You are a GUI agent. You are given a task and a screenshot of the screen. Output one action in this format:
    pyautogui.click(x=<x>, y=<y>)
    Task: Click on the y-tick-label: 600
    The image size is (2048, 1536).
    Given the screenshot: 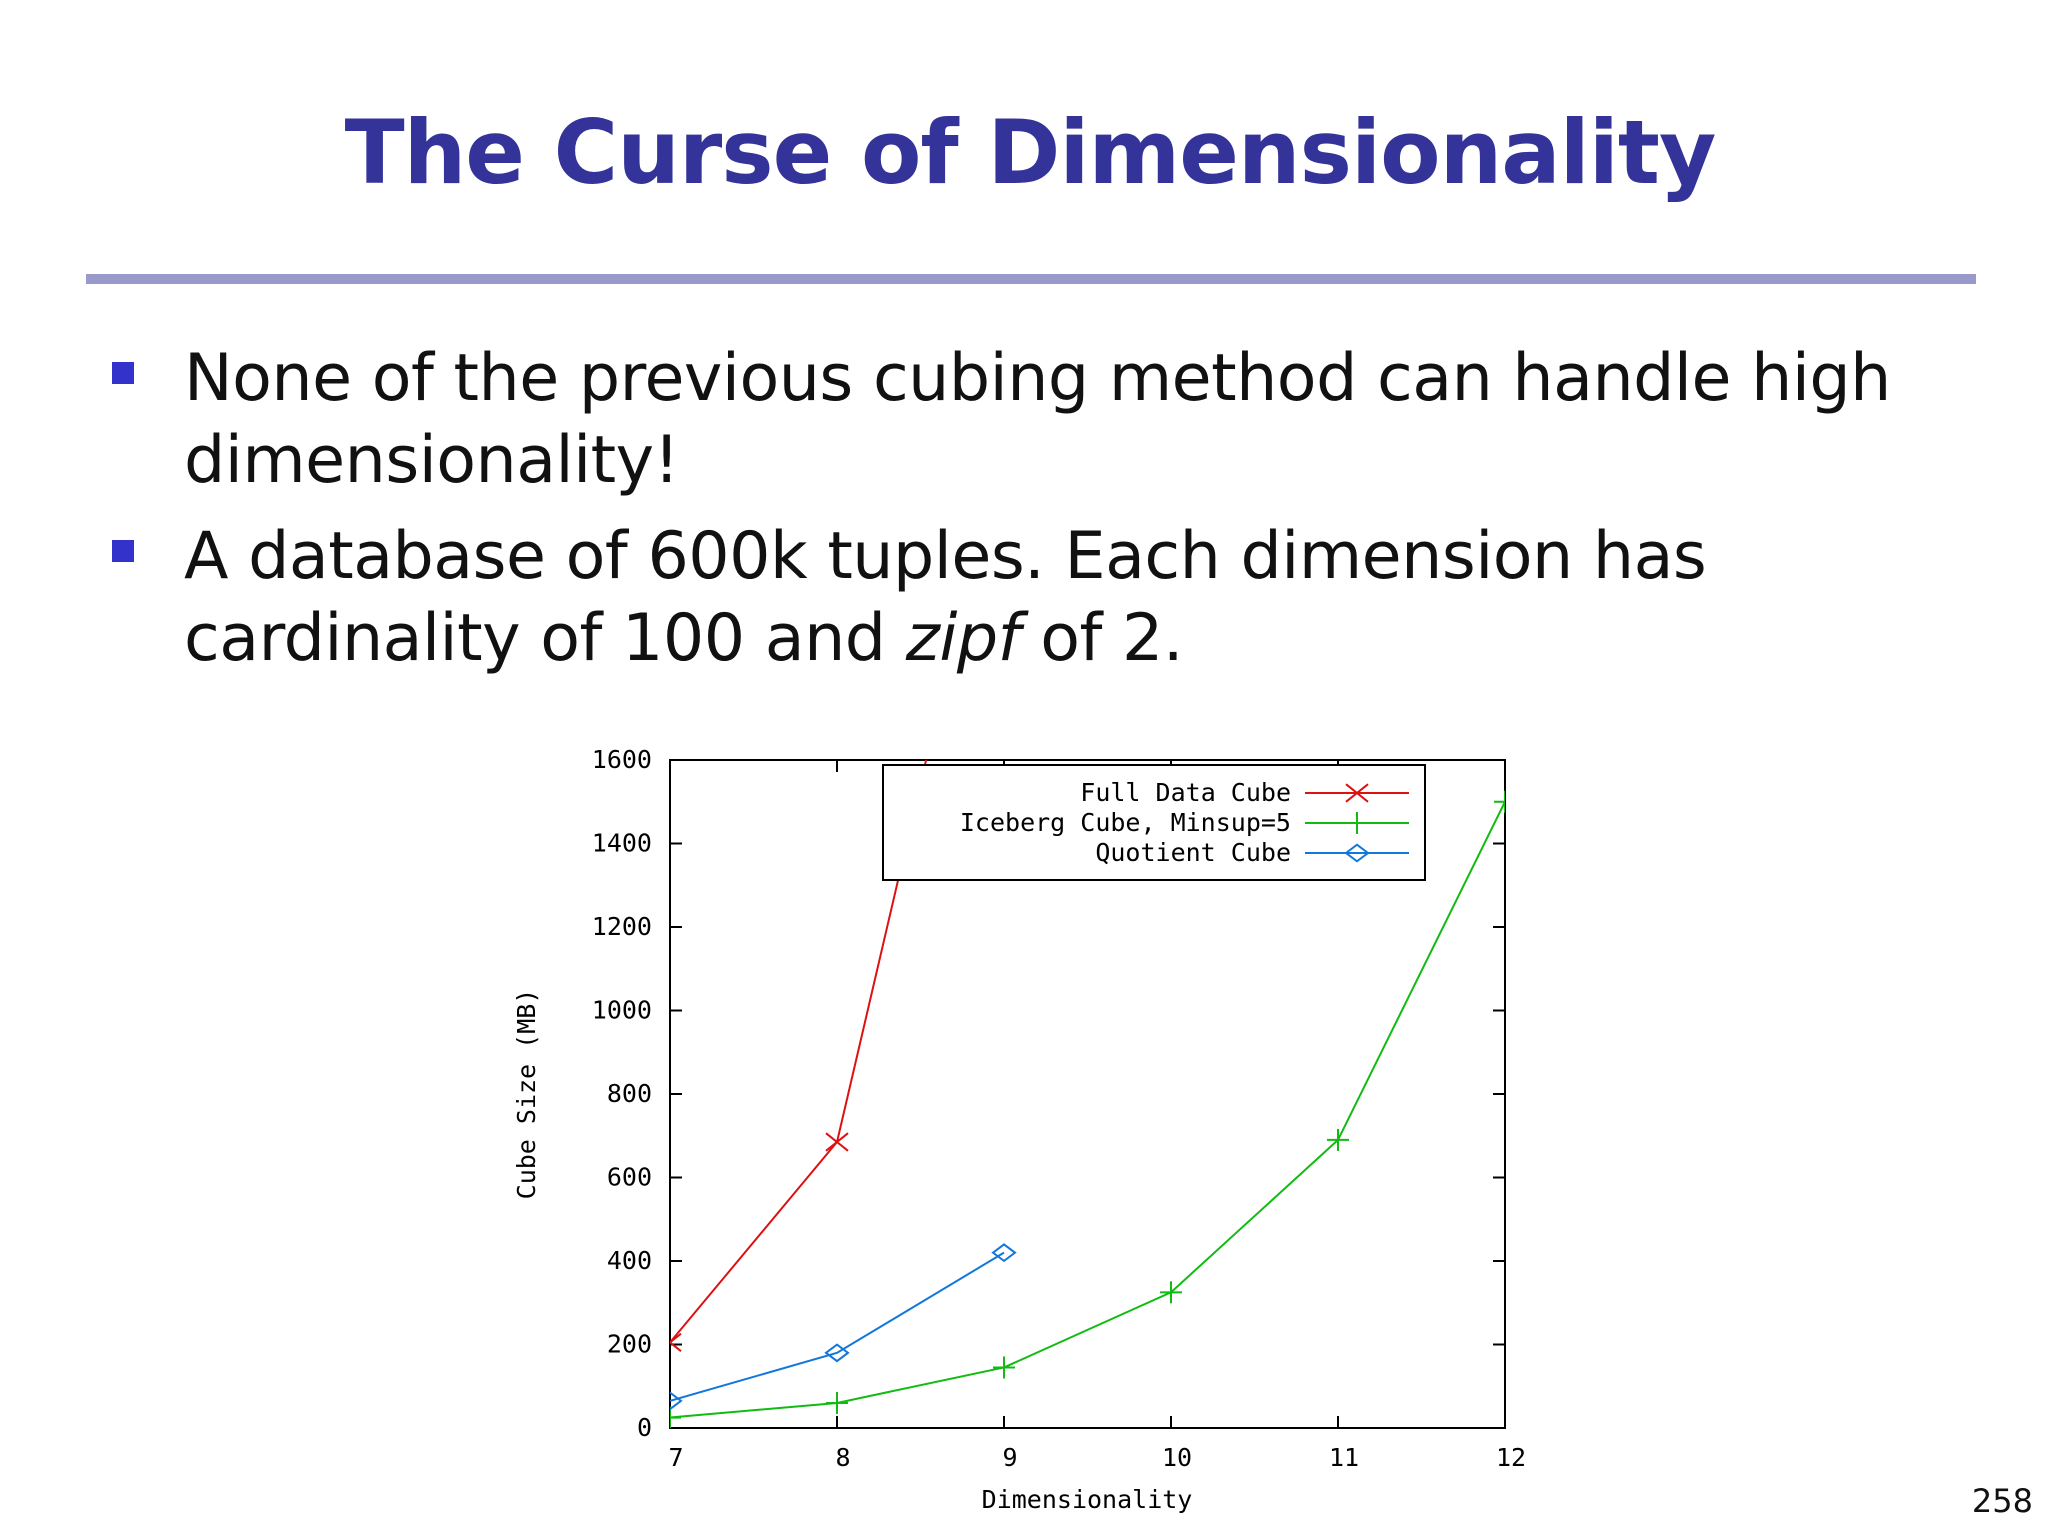 What is the action you would take?
    pyautogui.click(x=629, y=1177)
    